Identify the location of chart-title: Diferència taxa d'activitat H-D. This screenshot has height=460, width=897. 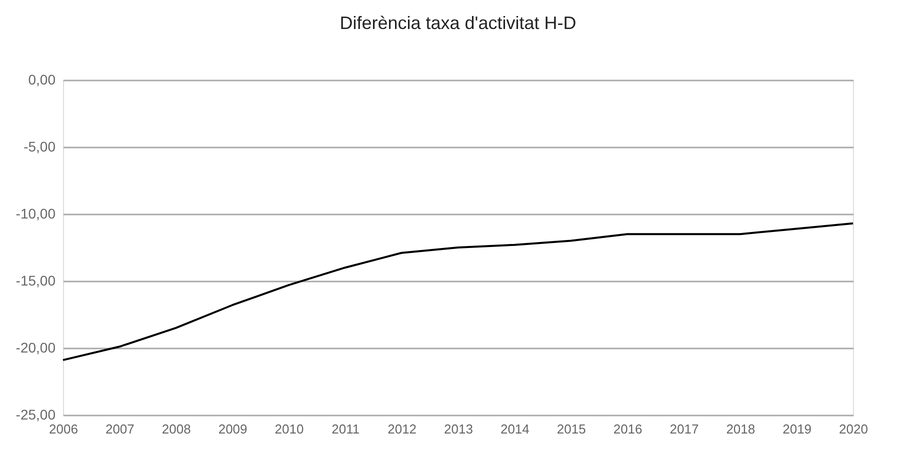
(458, 23).